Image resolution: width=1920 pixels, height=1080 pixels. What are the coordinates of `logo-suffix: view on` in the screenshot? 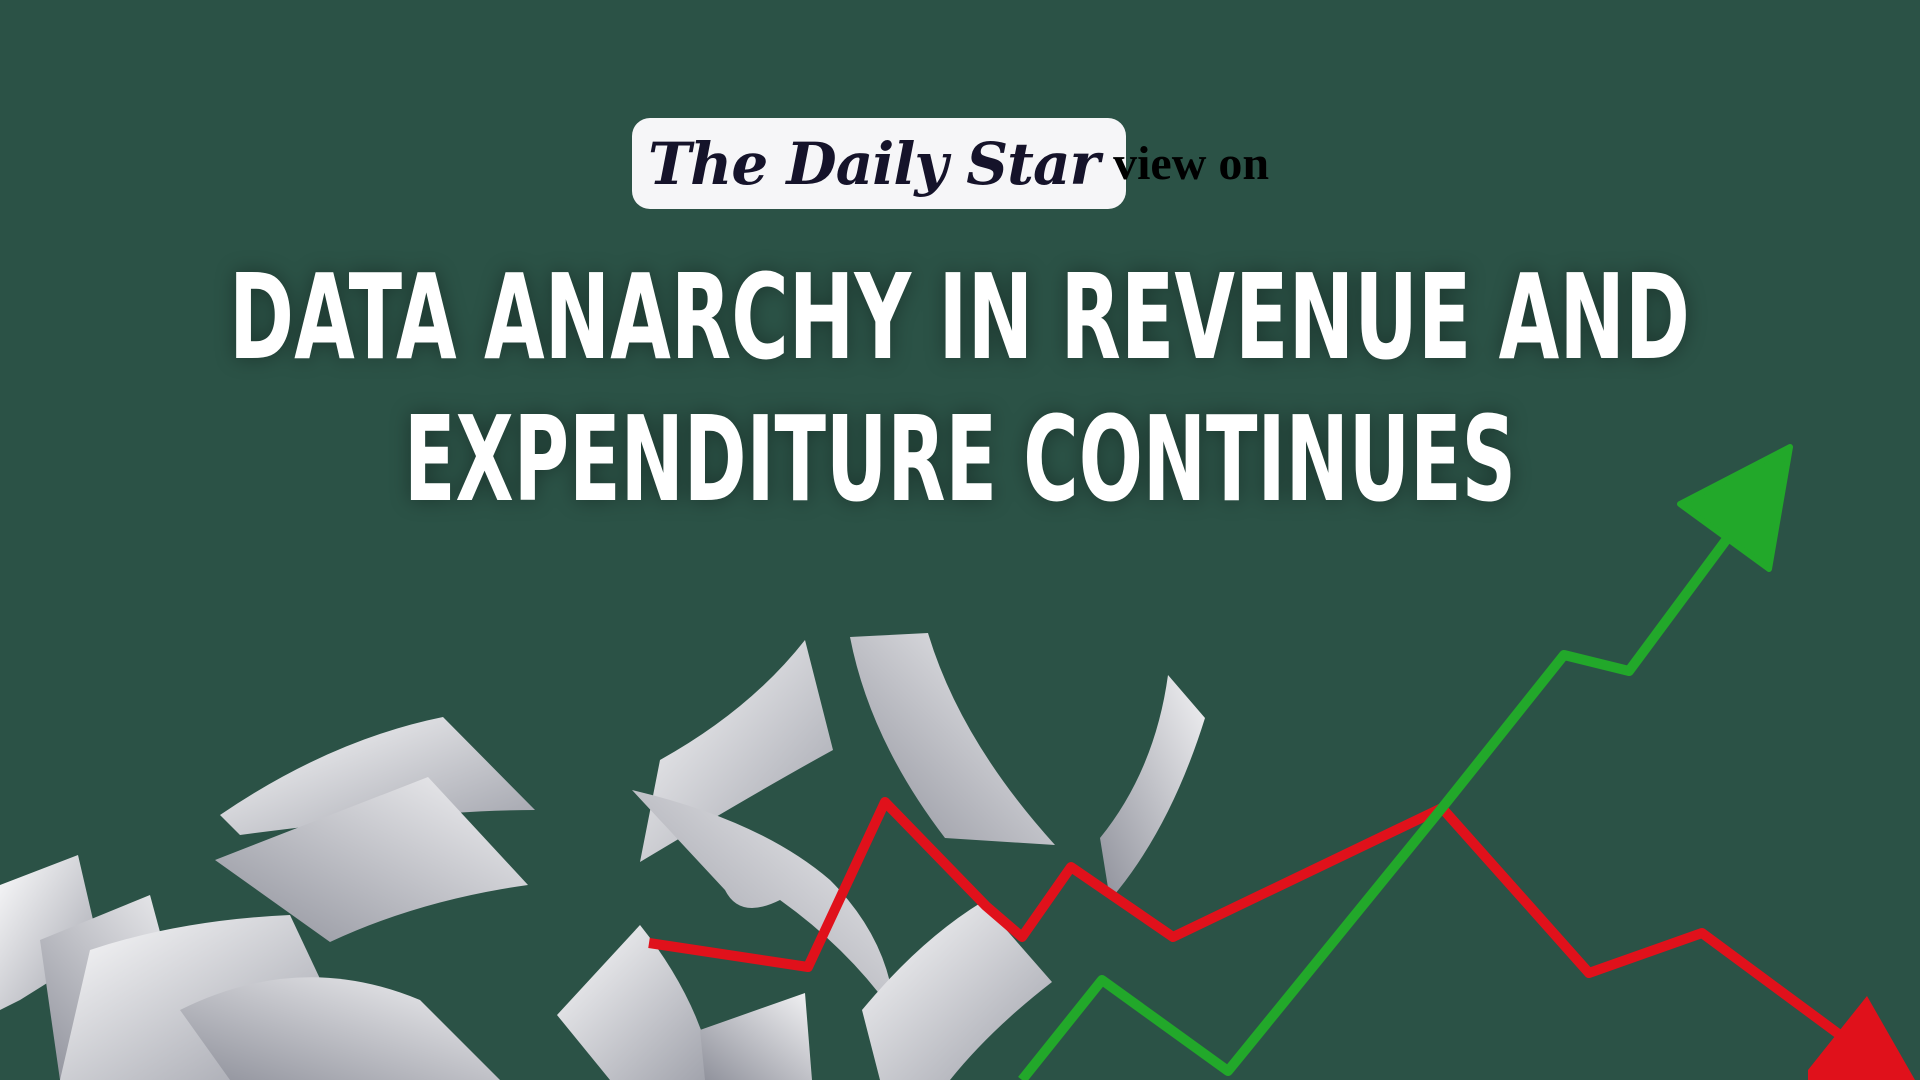 It's located at (1191, 163).